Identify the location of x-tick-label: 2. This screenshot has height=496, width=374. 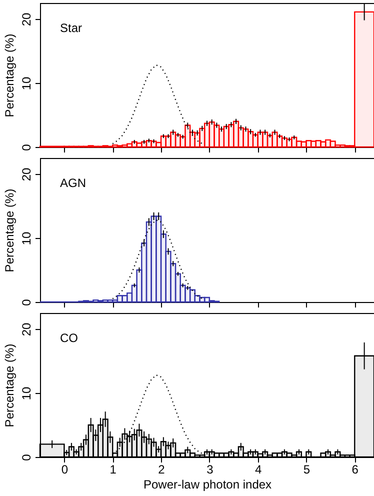
(162, 469).